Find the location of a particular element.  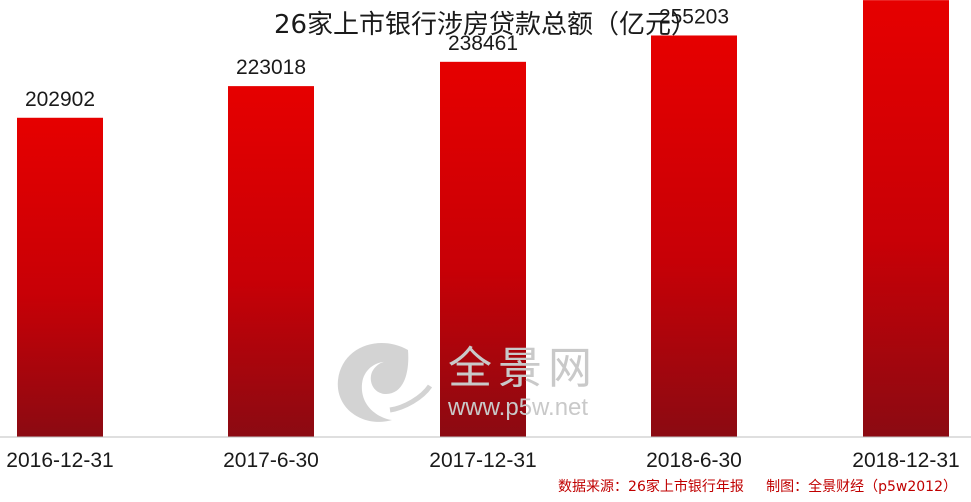

source-note: 数据来源：26家上市银行年报 制图：全景财经（p5w2012） is located at coordinates (757, 486).